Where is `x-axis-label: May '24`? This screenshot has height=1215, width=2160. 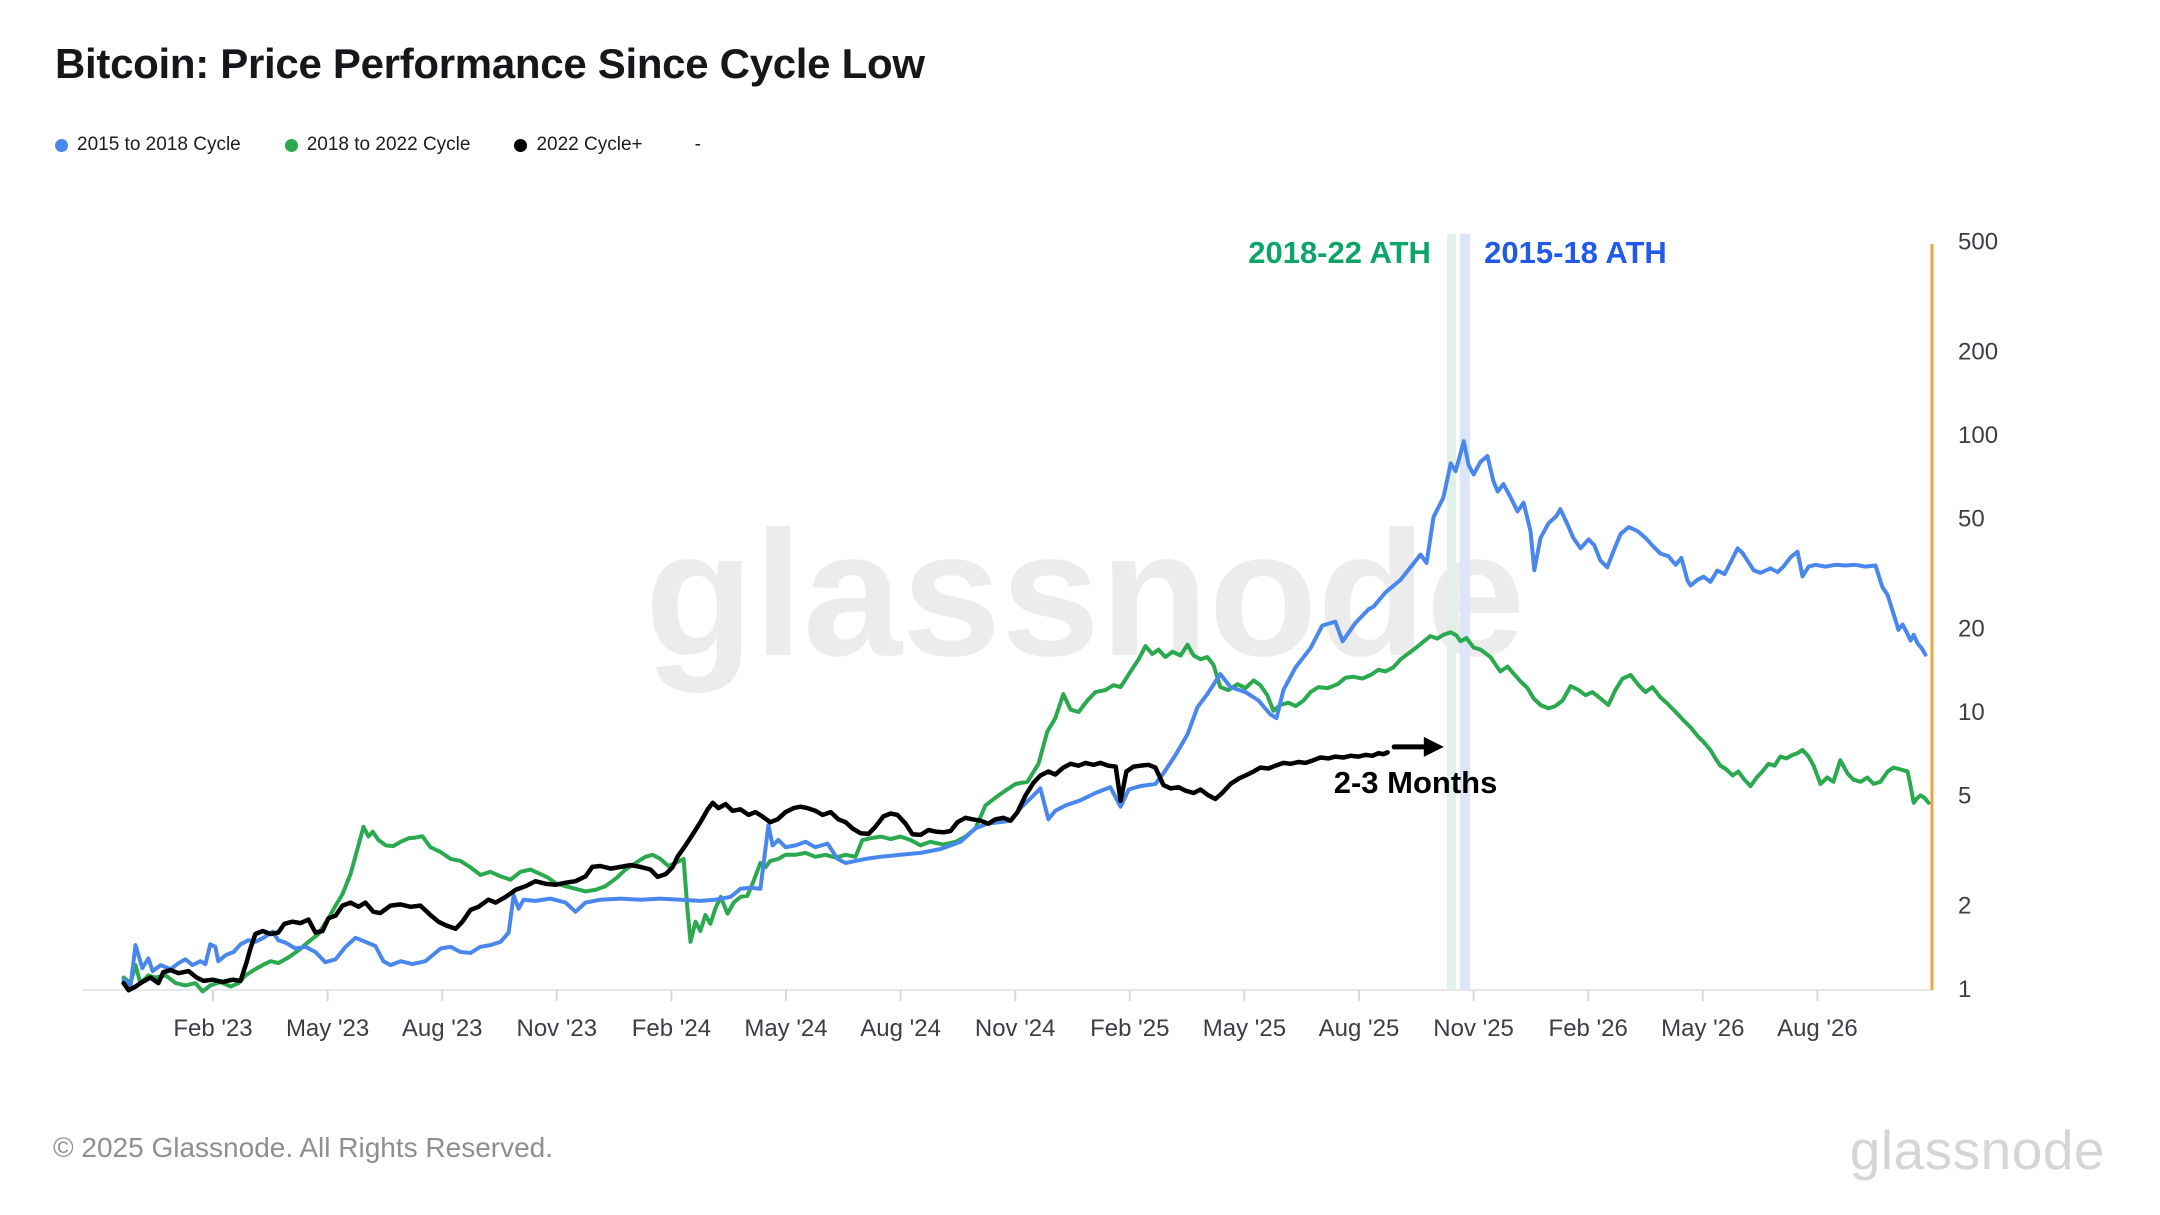 x-axis-label: May '24 is located at coordinates (785, 1028).